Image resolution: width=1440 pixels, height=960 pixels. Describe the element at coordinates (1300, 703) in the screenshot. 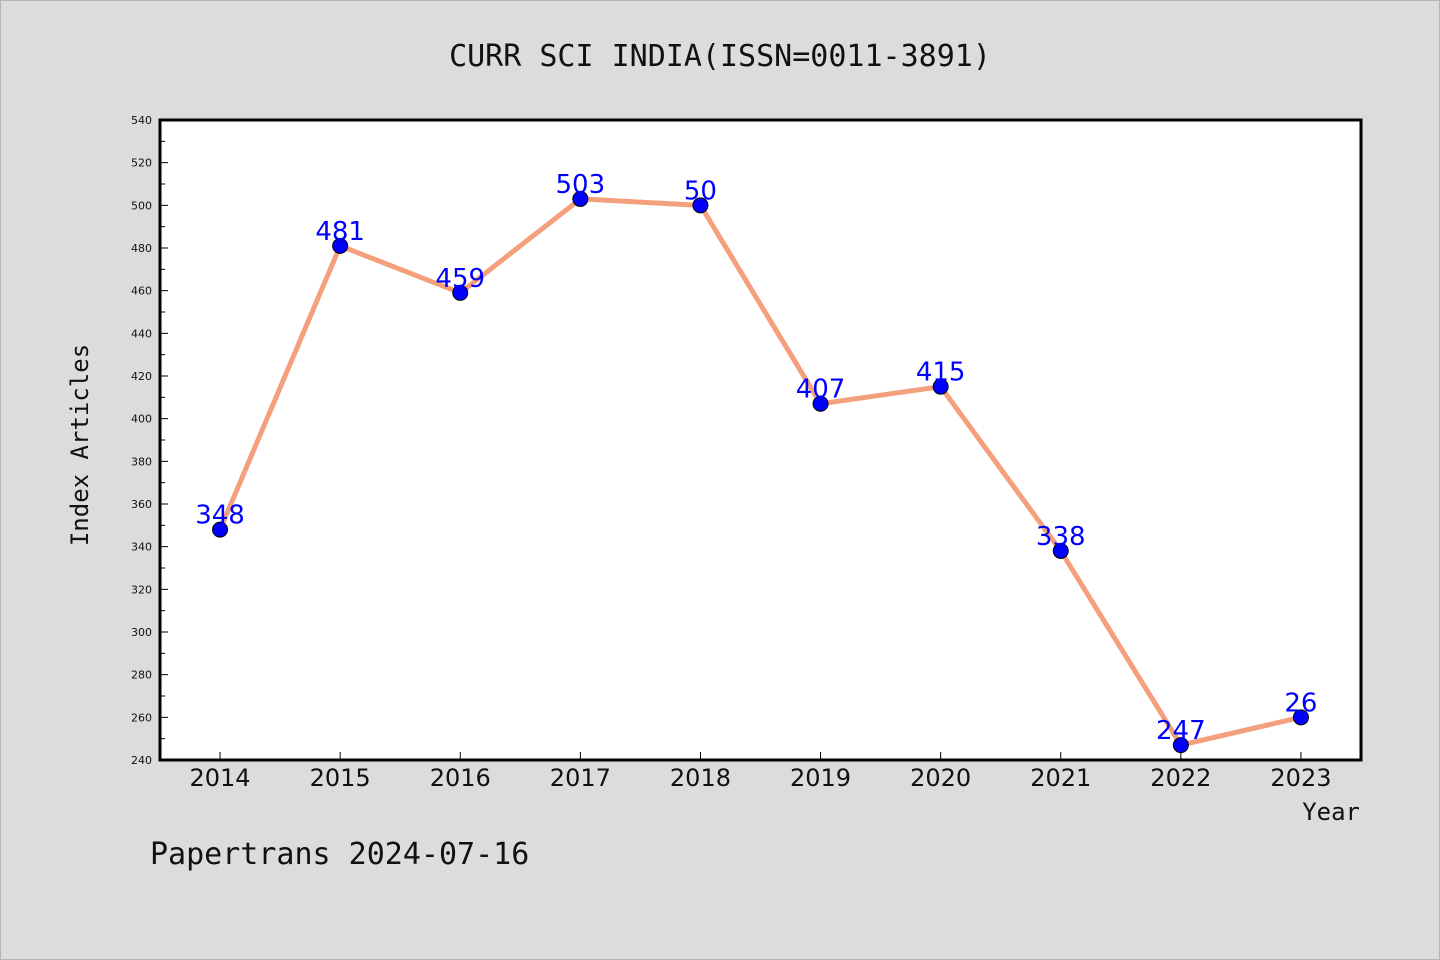

I see `data-label: 26` at that location.